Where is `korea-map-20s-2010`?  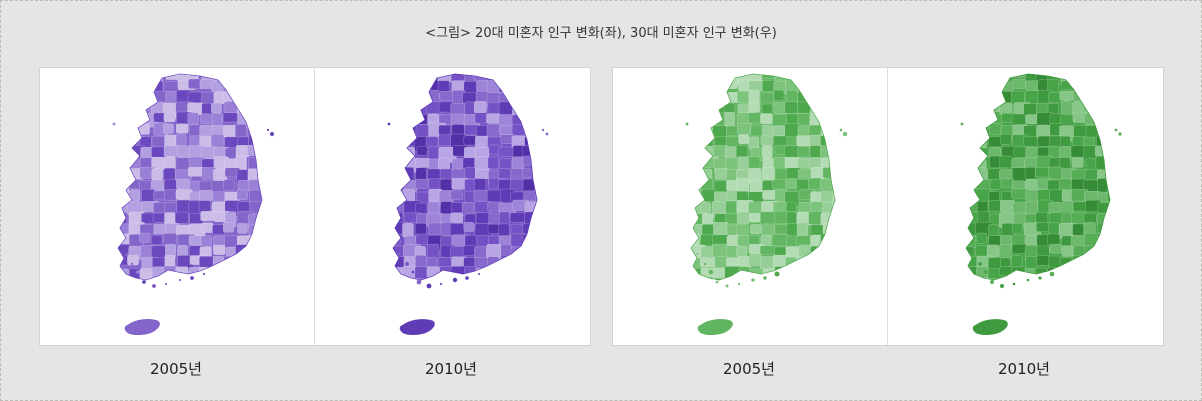
korea-map-20s-2010 is located at coordinates (468, 204).